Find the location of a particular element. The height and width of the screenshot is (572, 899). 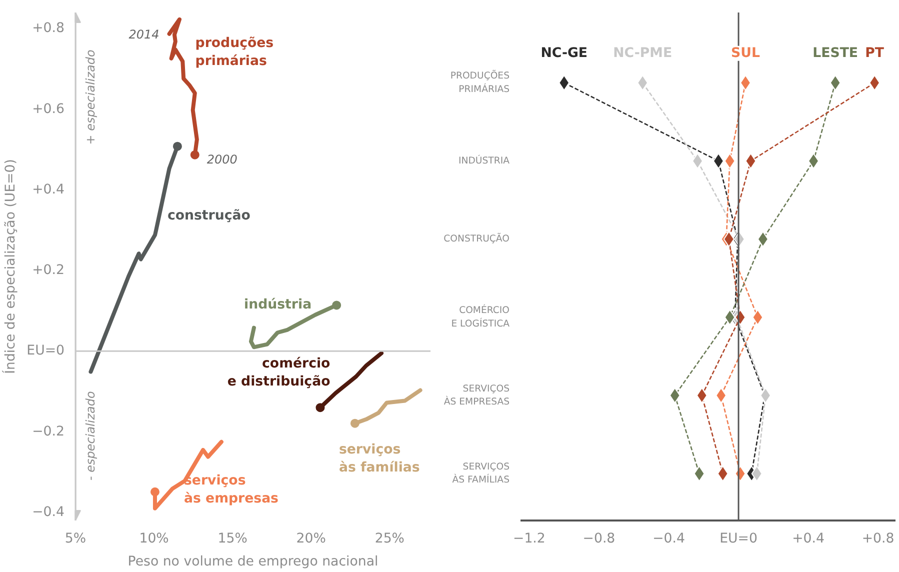

series-label: indústria is located at coordinates (278, 305).